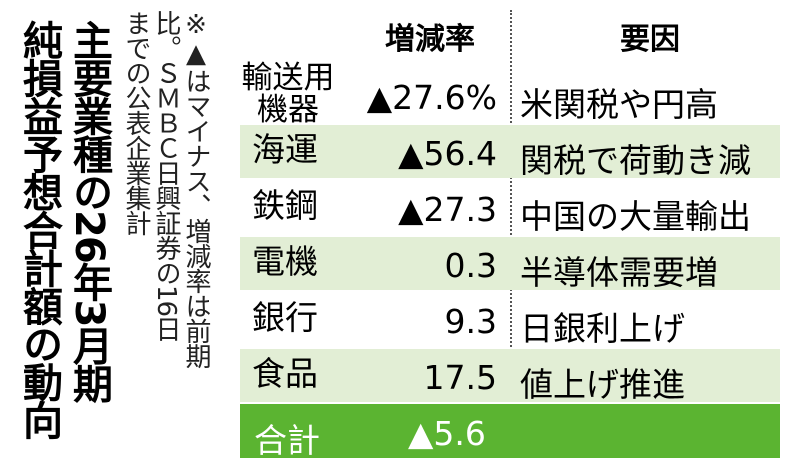 The width and height of the screenshot is (800, 472). I want to click on row-value: 17.5, so click(460, 377).